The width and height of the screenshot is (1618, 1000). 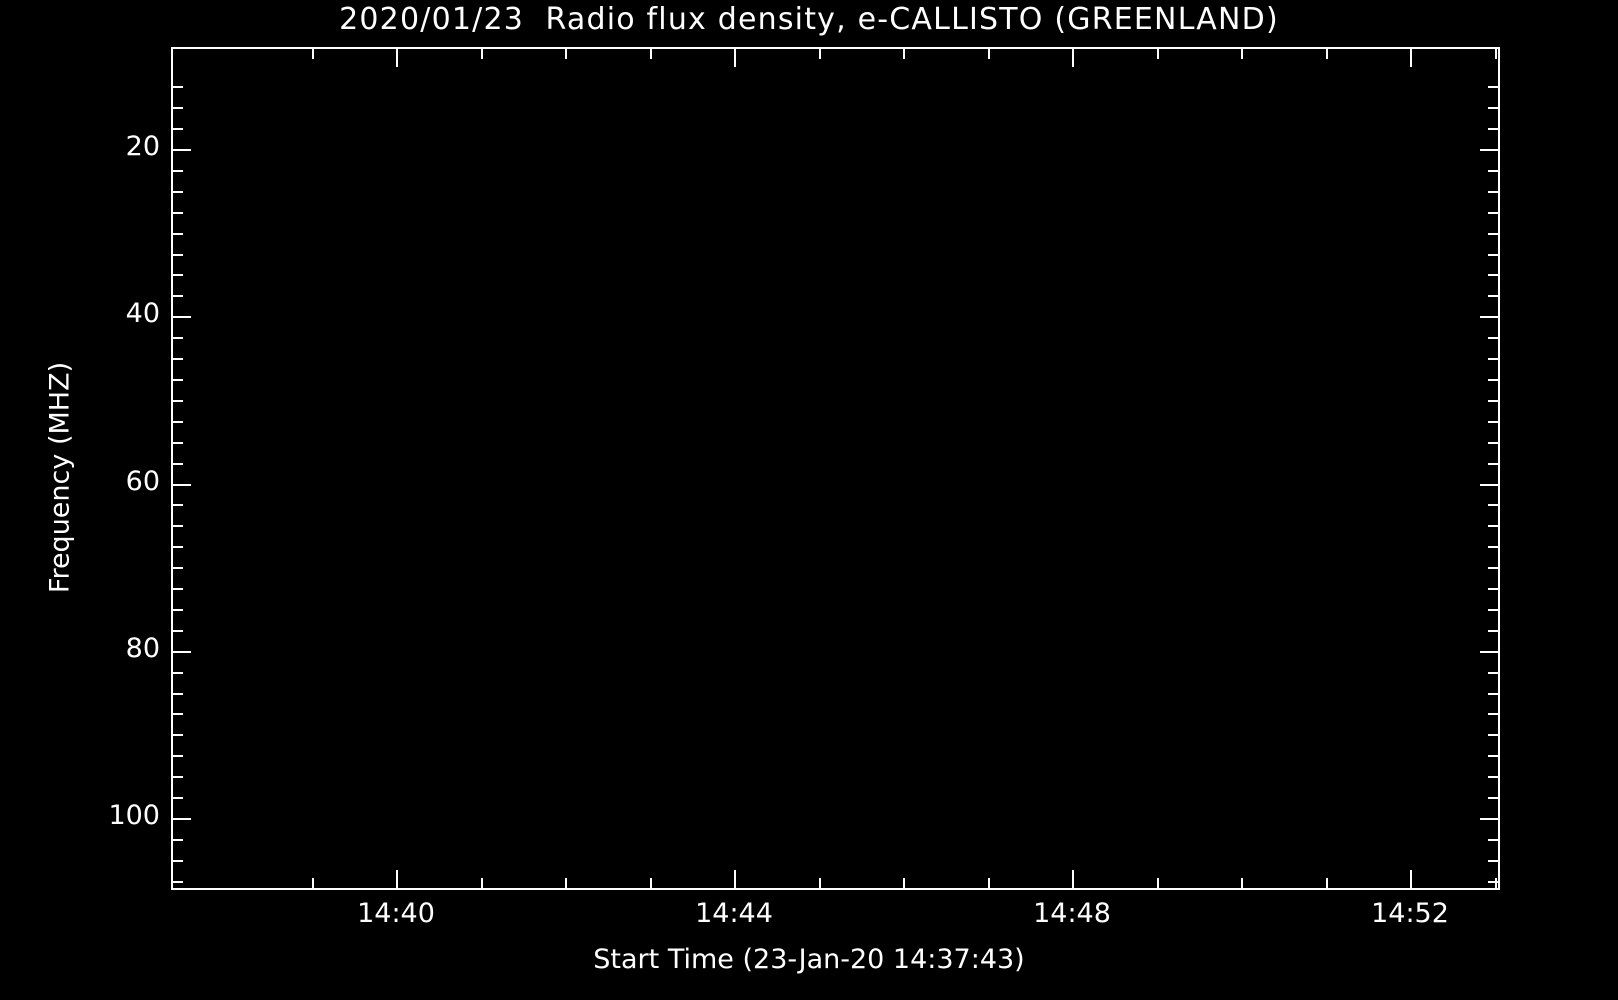 I want to click on y-axis-tick-label: 40, so click(x=142, y=313).